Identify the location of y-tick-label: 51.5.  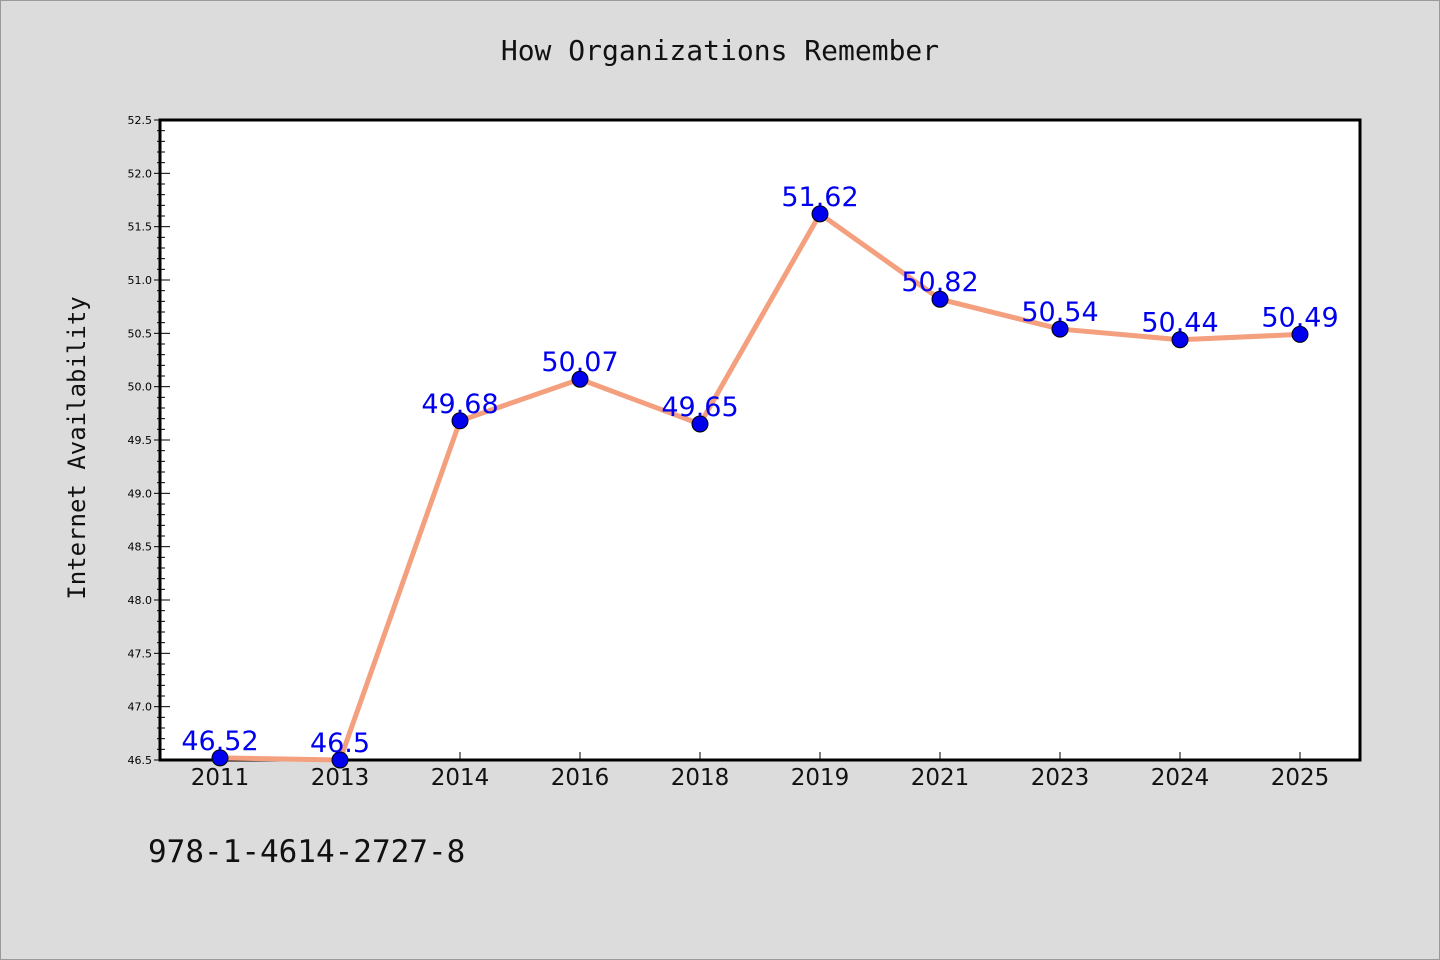
(140, 227).